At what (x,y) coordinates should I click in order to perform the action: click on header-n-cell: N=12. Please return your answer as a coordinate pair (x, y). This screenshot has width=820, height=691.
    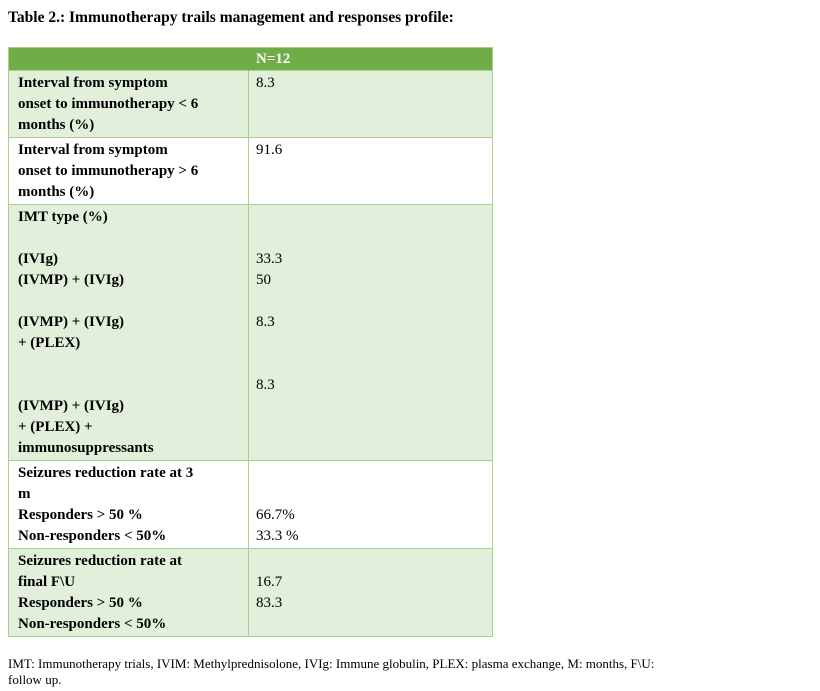
    Looking at the image, I should click on (371, 59).